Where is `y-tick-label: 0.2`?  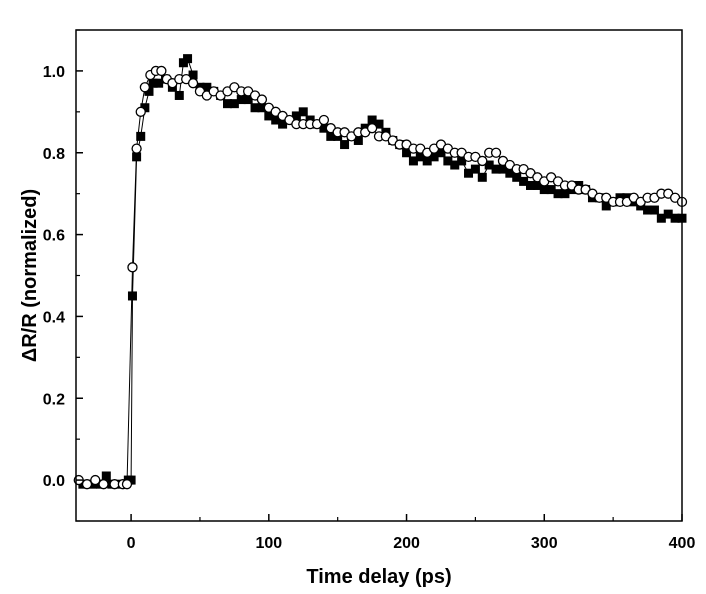 y-tick-label: 0.2 is located at coordinates (54, 399).